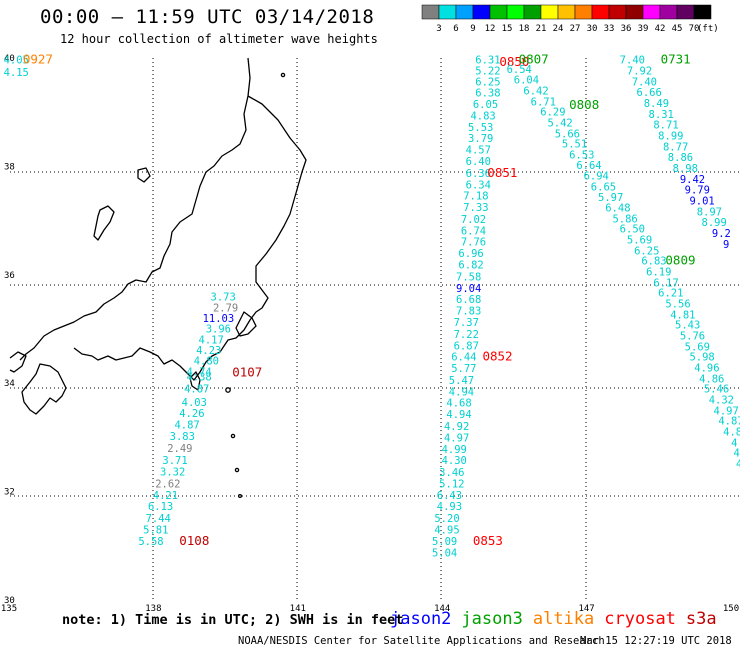 The width and height of the screenshot is (740, 650). Describe the element at coordinates (649, 93) in the screenshot. I see `swh-value-label: 6.66` at that location.